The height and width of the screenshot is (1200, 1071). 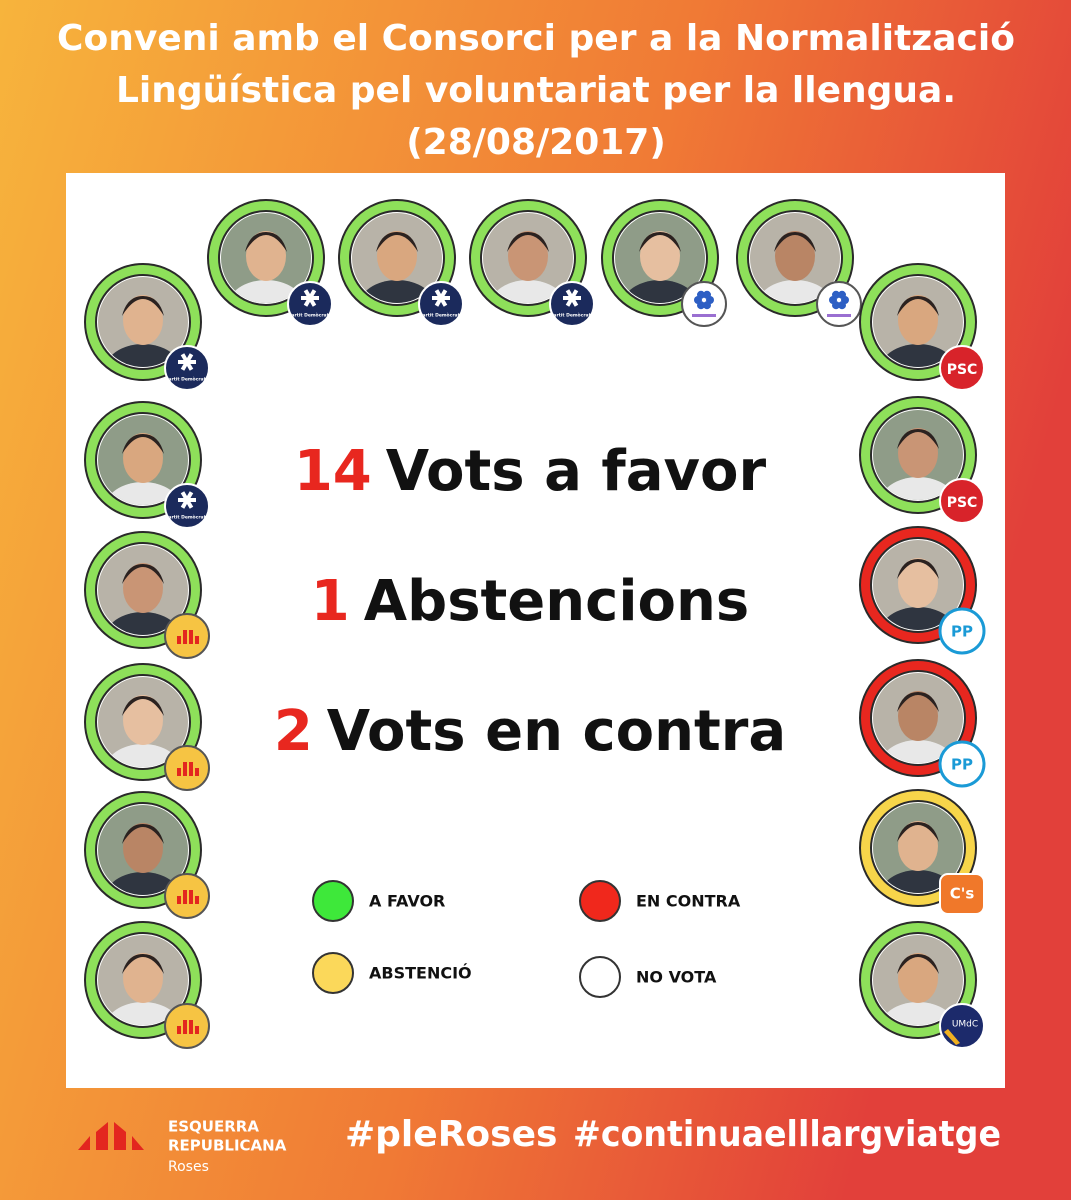 I want to click on hashtag: #continuaelllargviatge, so click(x=787, y=1134).